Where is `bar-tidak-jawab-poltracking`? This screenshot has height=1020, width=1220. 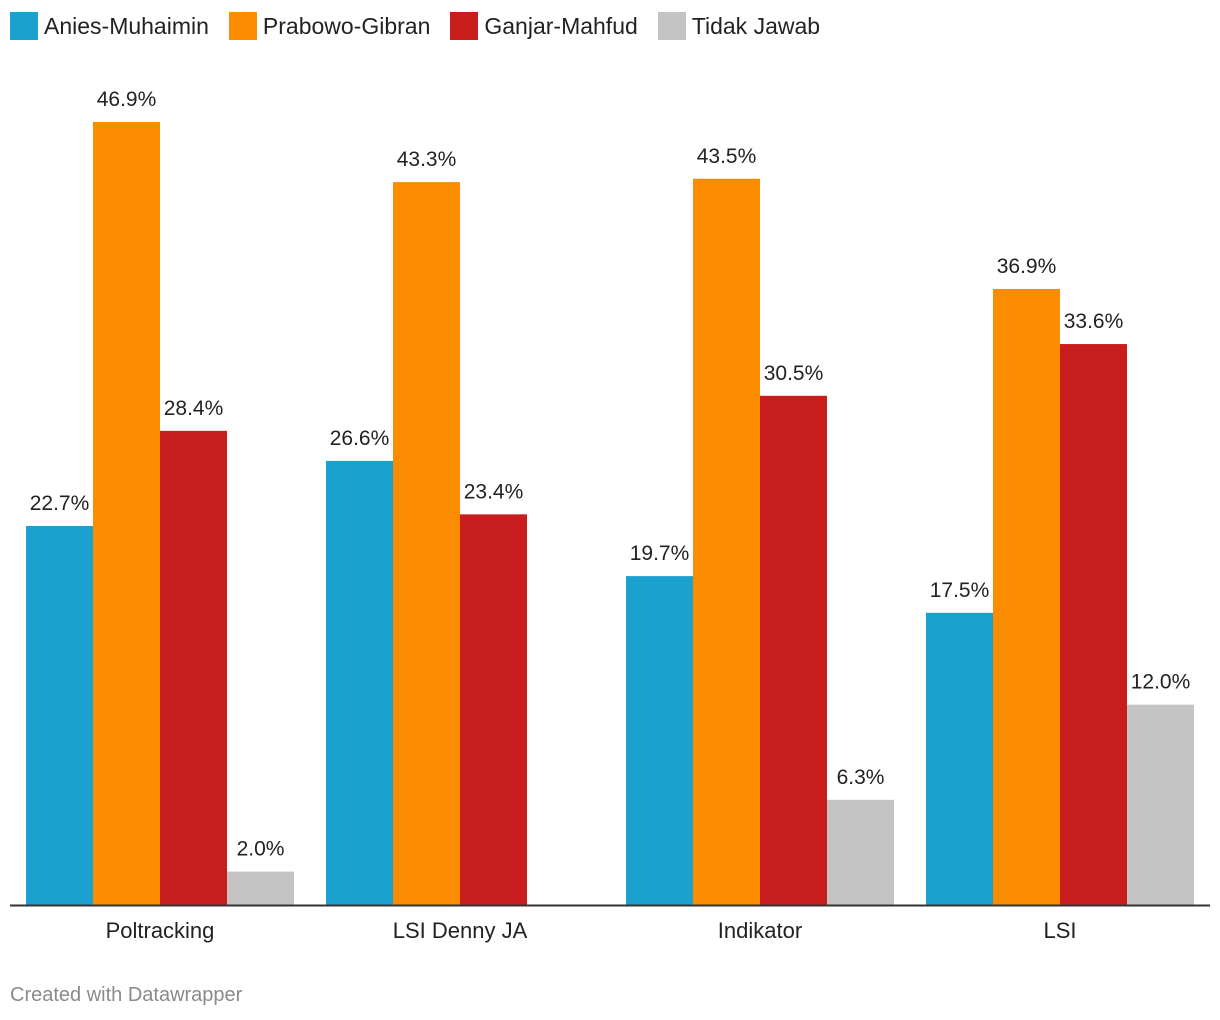 bar-tidak-jawab-poltracking is located at coordinates (260, 888).